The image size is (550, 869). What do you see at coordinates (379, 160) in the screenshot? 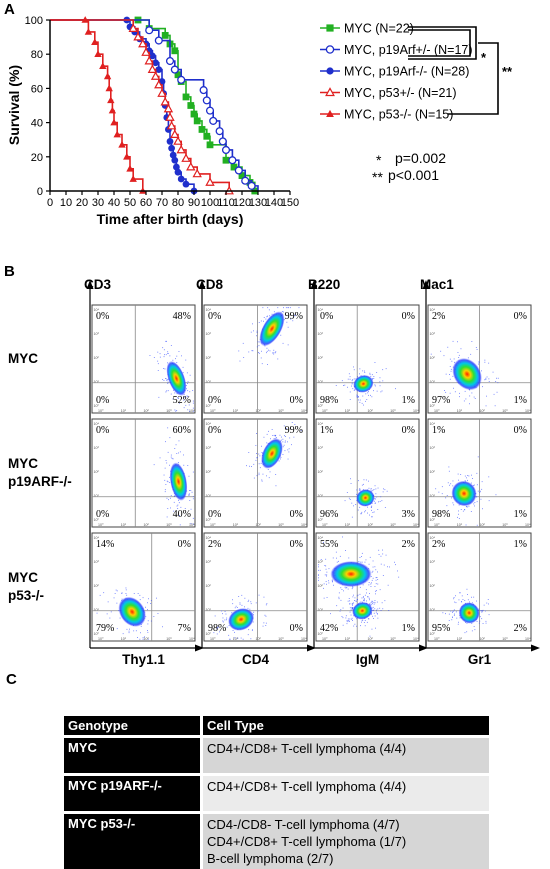
I see `pvalue-mark-1: *` at bounding box center [379, 160].